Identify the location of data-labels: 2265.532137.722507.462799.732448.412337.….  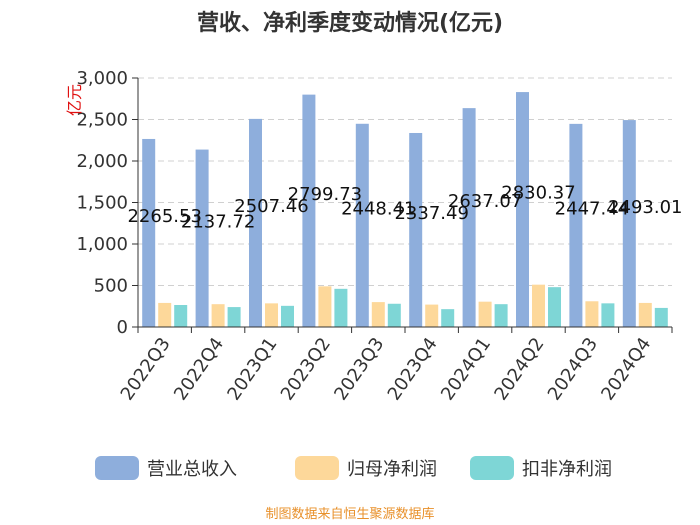
(404, 208).